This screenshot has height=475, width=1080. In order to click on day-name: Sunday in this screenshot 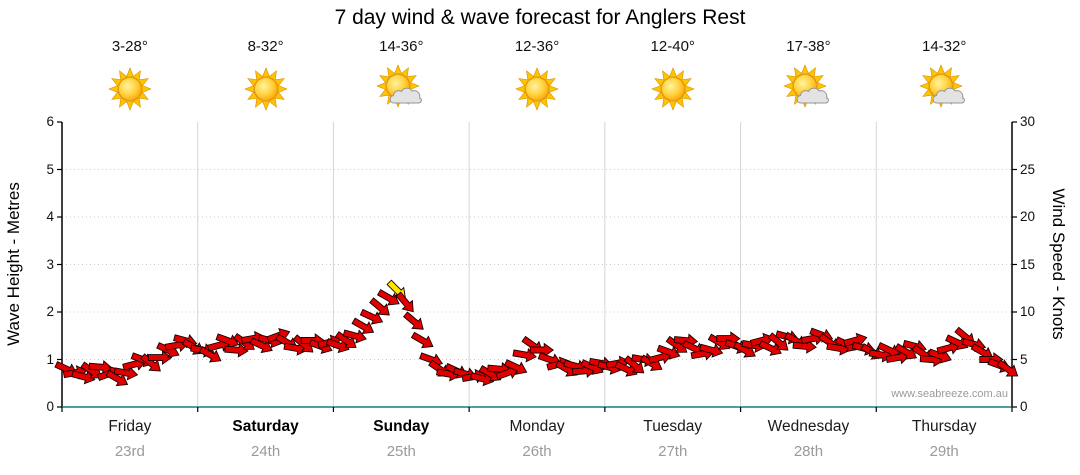, I will do `click(401, 426)`.